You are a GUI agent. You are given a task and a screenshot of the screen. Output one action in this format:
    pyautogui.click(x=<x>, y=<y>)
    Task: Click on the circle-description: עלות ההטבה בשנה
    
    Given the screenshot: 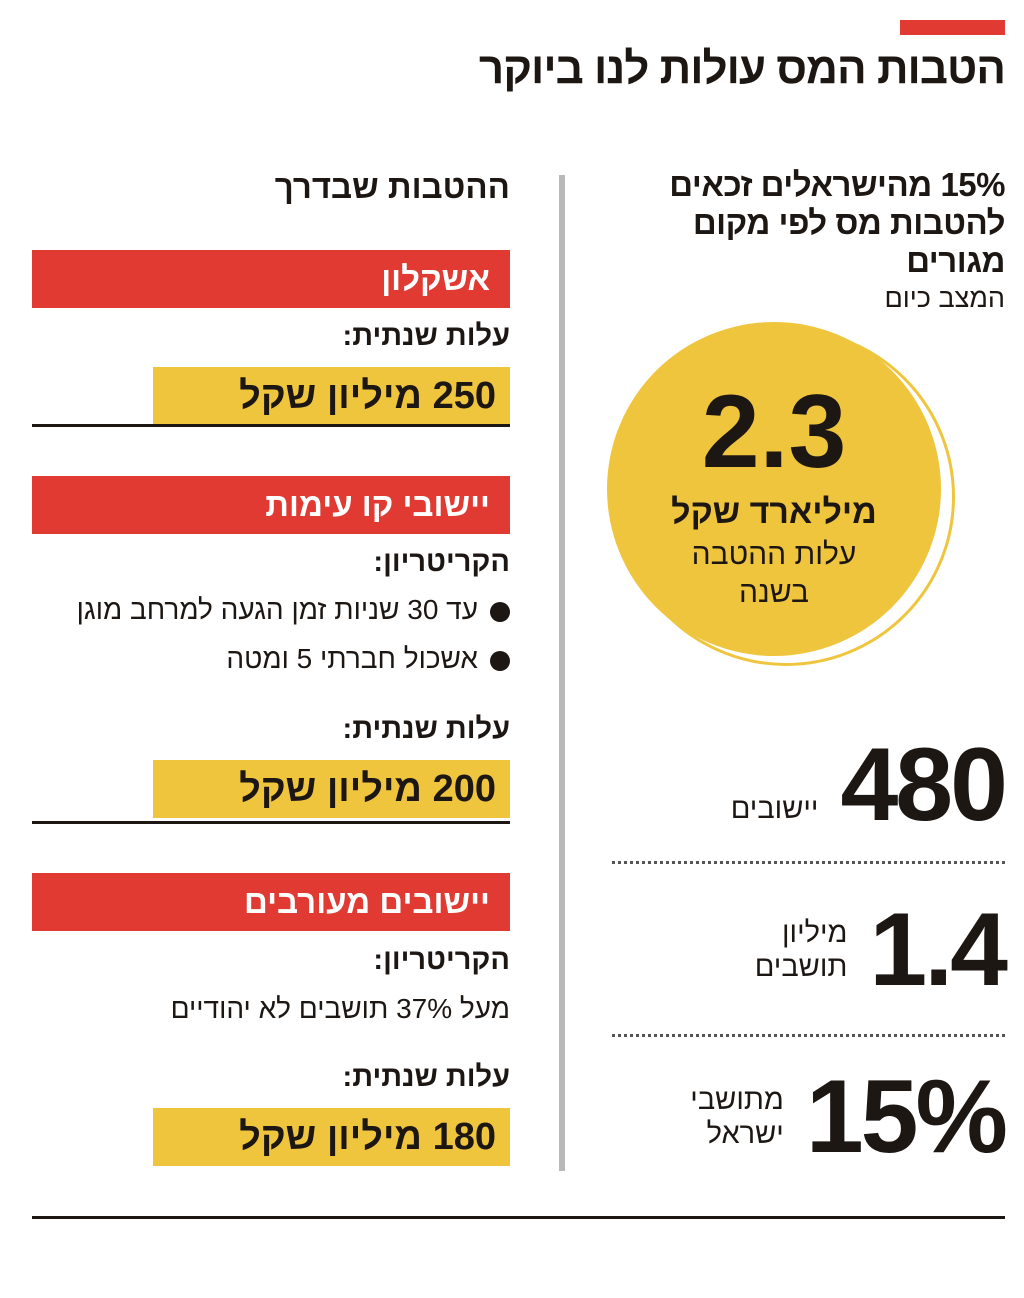 What is the action you would take?
    pyautogui.click(x=774, y=573)
    